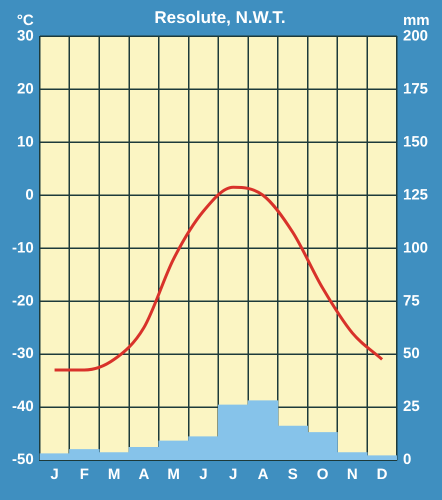 Image resolution: width=442 pixels, height=500 pixels. Describe the element at coordinates (25, 21) in the screenshot. I see `y-axis-title: °C` at that location.